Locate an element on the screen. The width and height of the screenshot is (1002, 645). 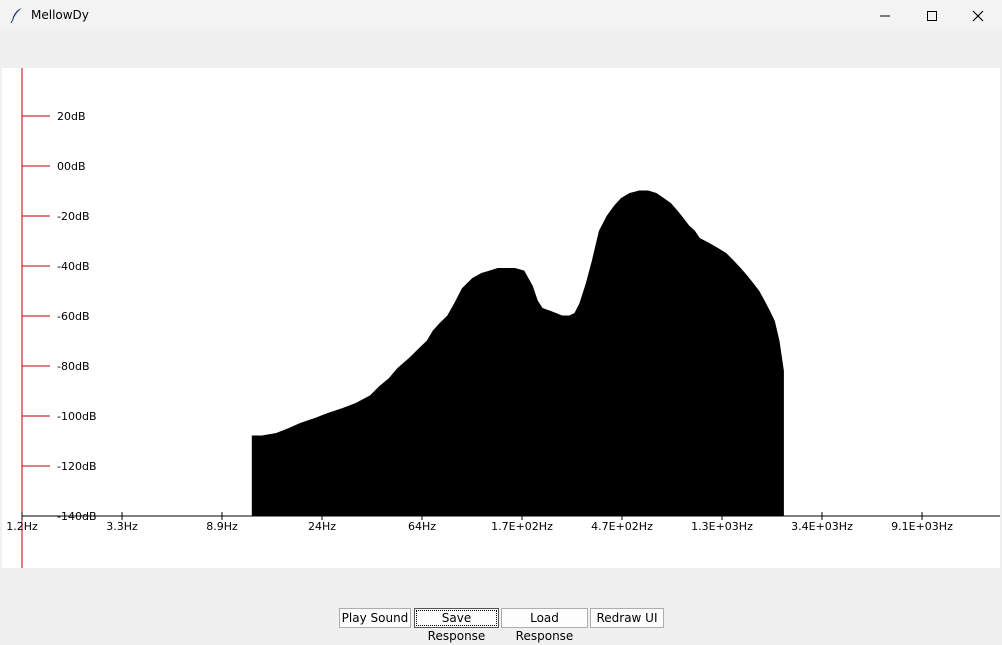
x-tick-label: 3.4E+03Hz is located at coordinates (822, 526).